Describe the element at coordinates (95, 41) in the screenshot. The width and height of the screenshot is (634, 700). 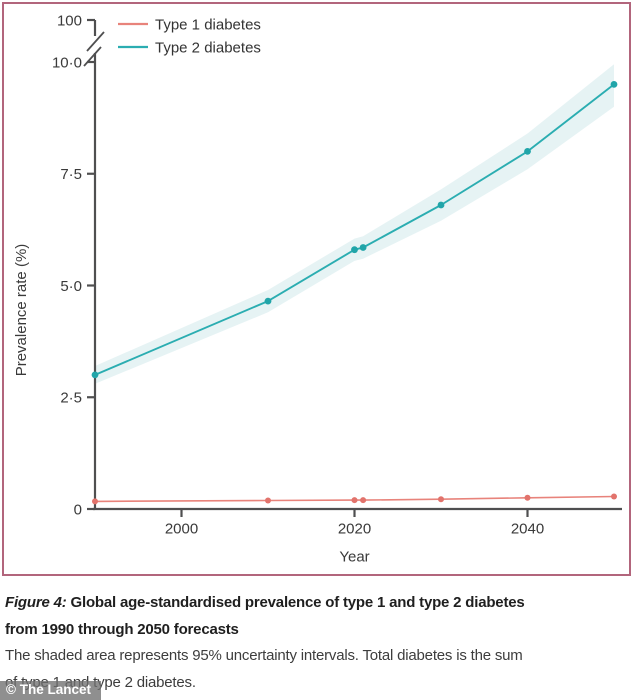
I see `axis-break-slash-upper` at that location.